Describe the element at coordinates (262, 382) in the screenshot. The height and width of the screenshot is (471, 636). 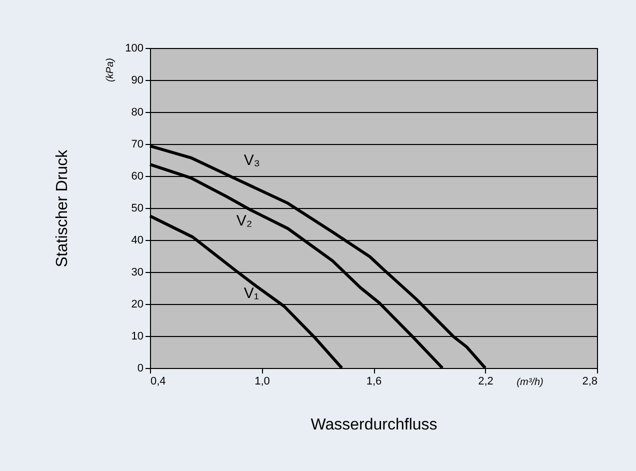
I see `x-tick-label: 1,0` at that location.